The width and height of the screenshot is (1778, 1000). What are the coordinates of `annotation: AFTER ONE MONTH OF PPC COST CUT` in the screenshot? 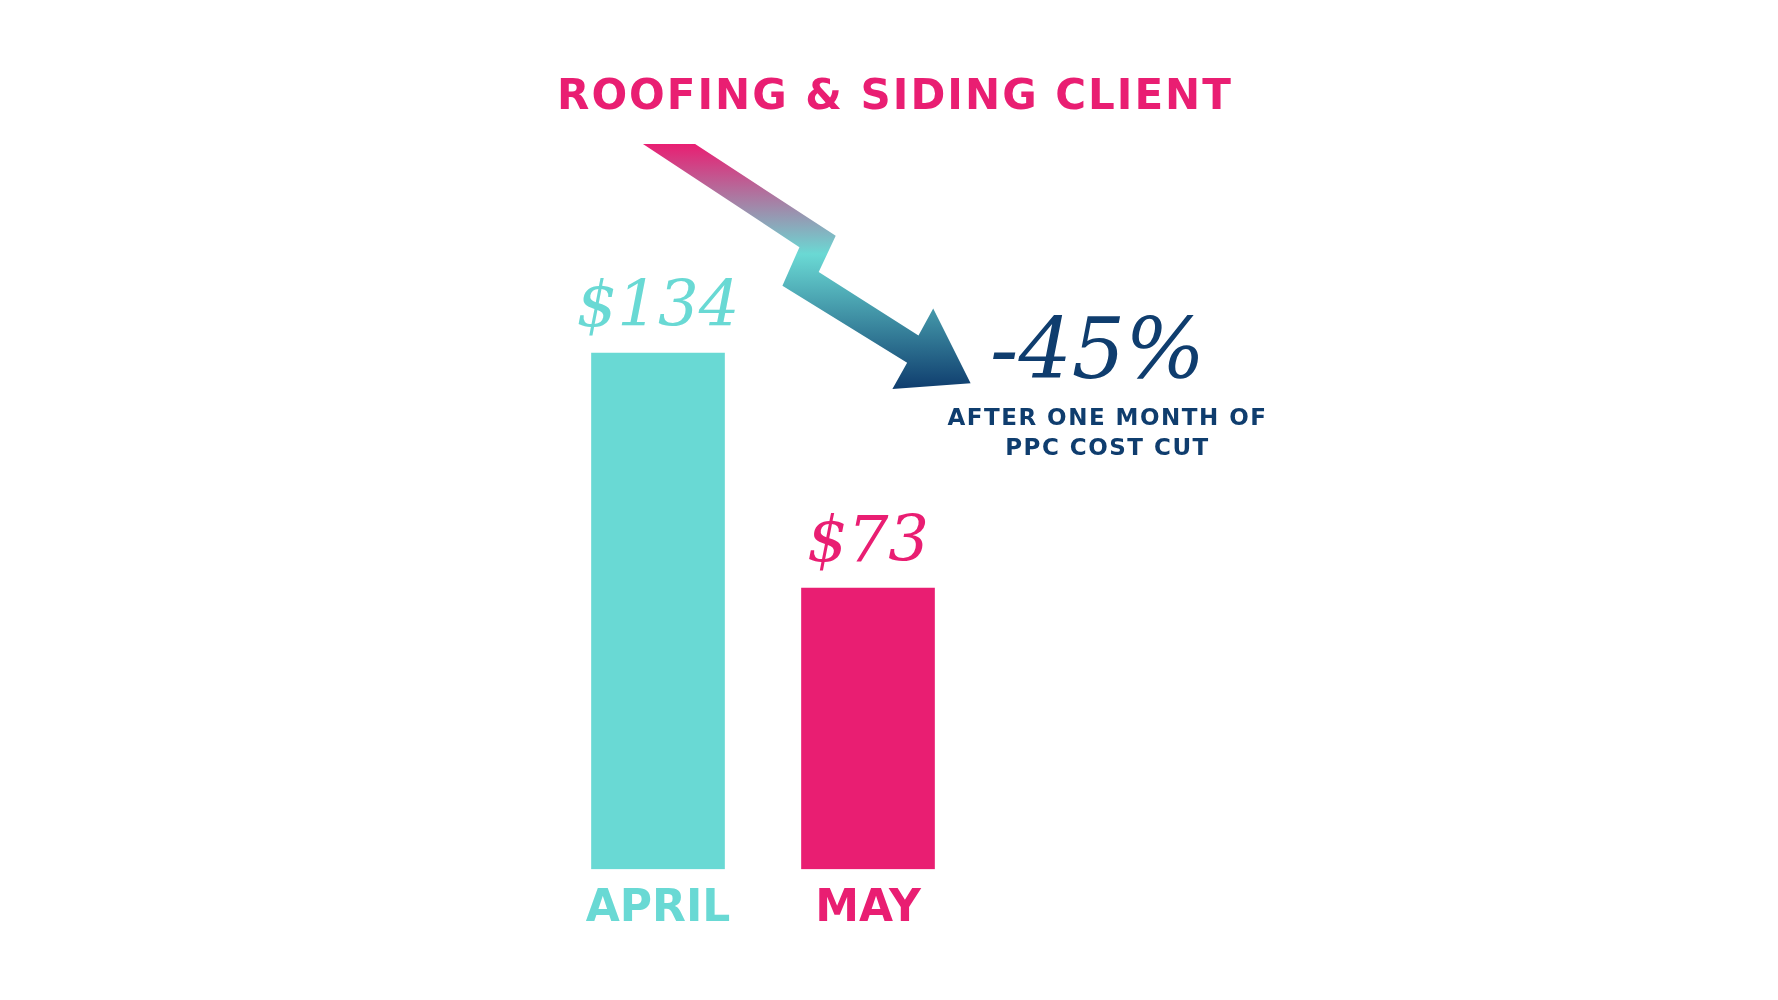 It's located at (1107, 432).